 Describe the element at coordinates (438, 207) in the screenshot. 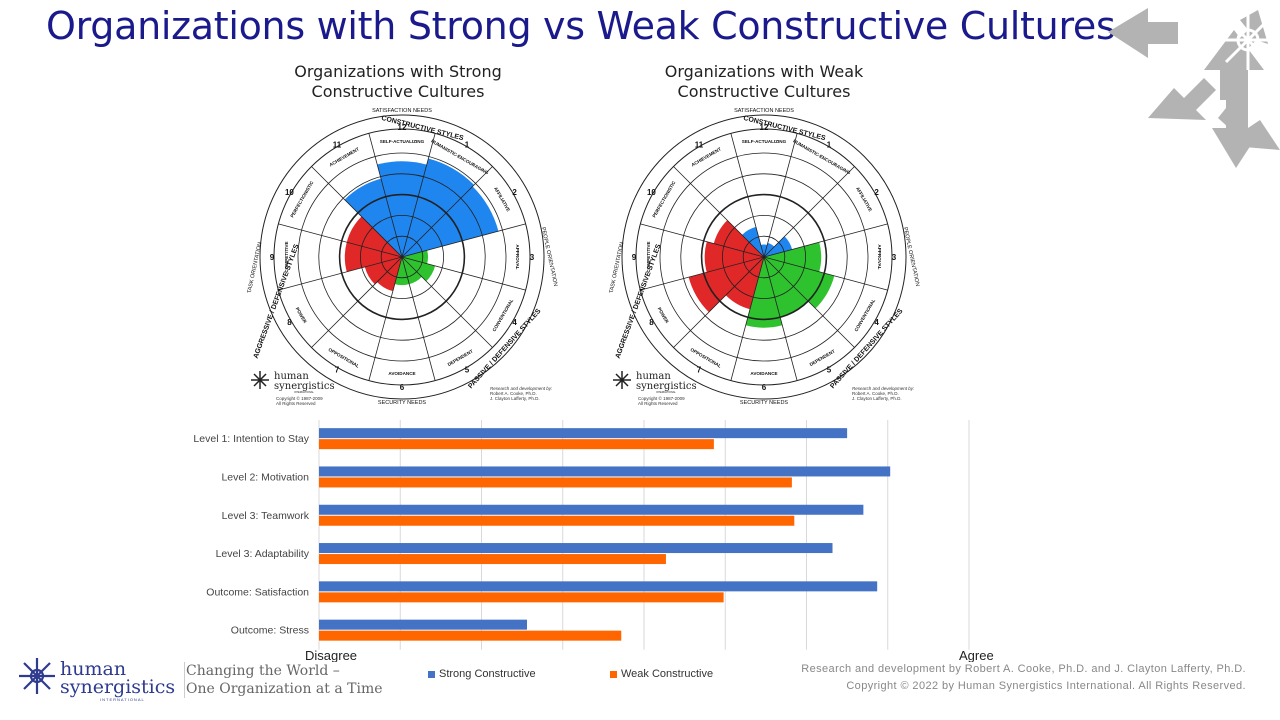

I see `strong-wedge-humanistic-encouraging` at that location.